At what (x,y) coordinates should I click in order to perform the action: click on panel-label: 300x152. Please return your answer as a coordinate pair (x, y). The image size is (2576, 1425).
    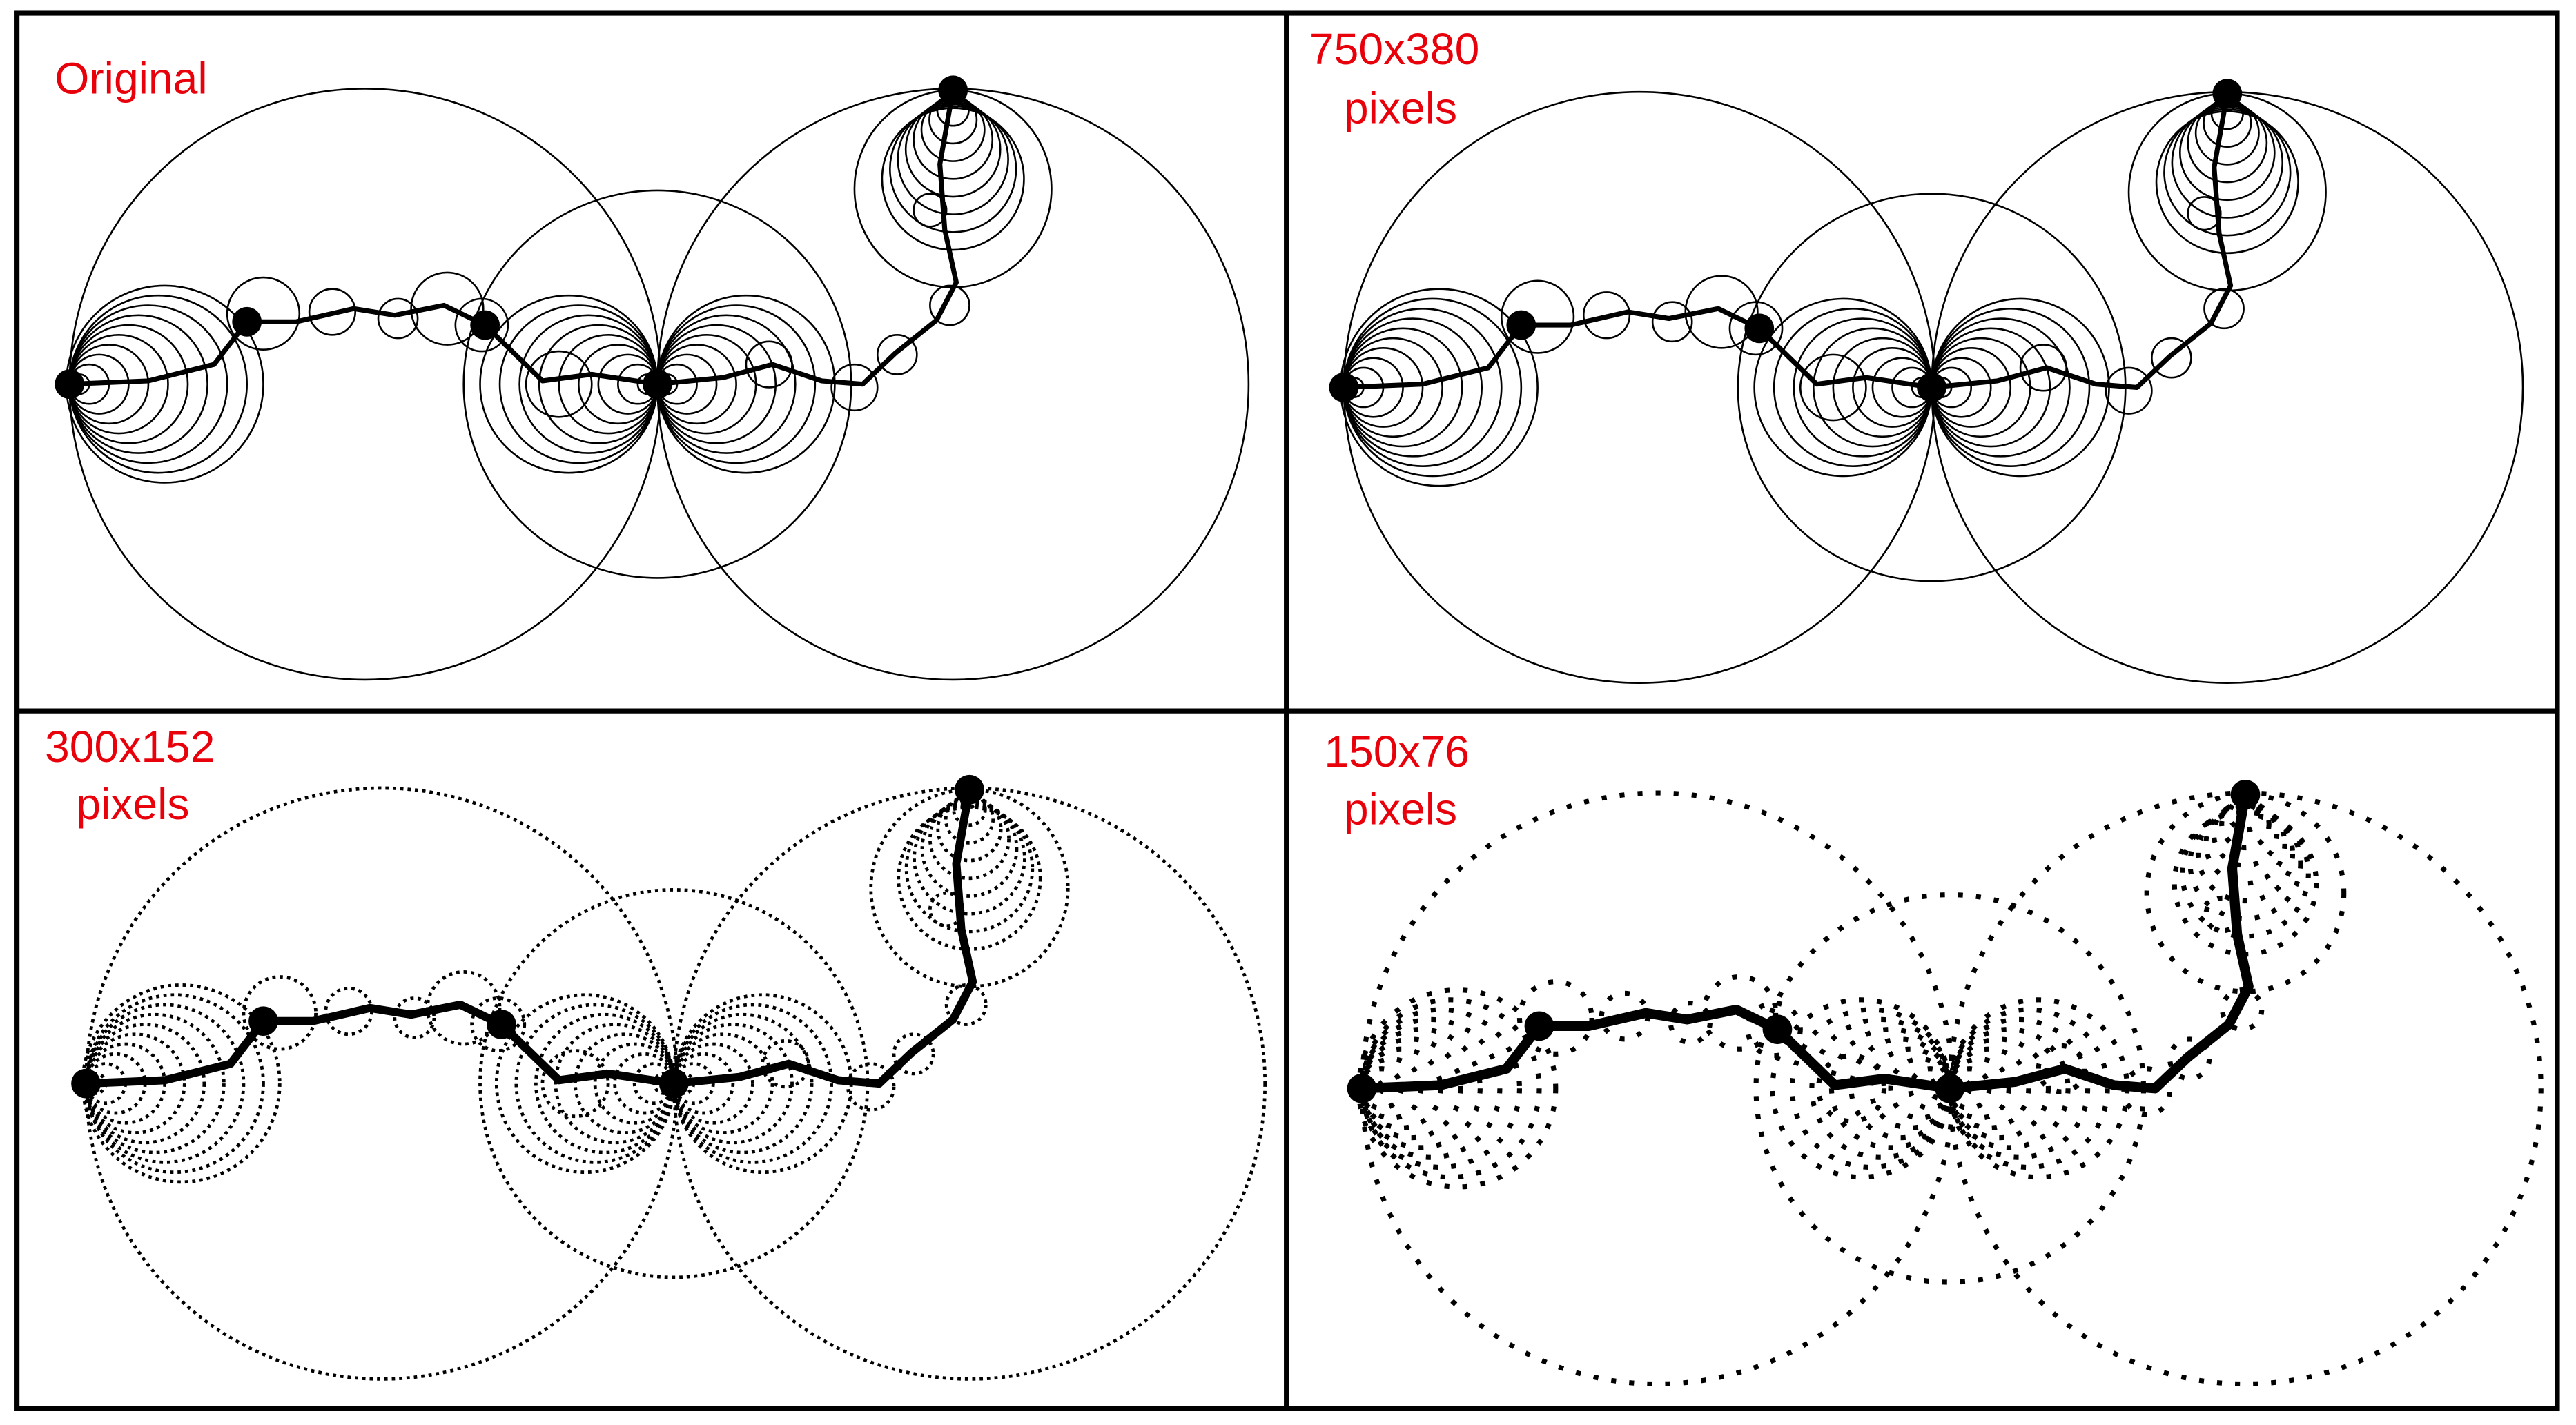
    Looking at the image, I should click on (130, 747).